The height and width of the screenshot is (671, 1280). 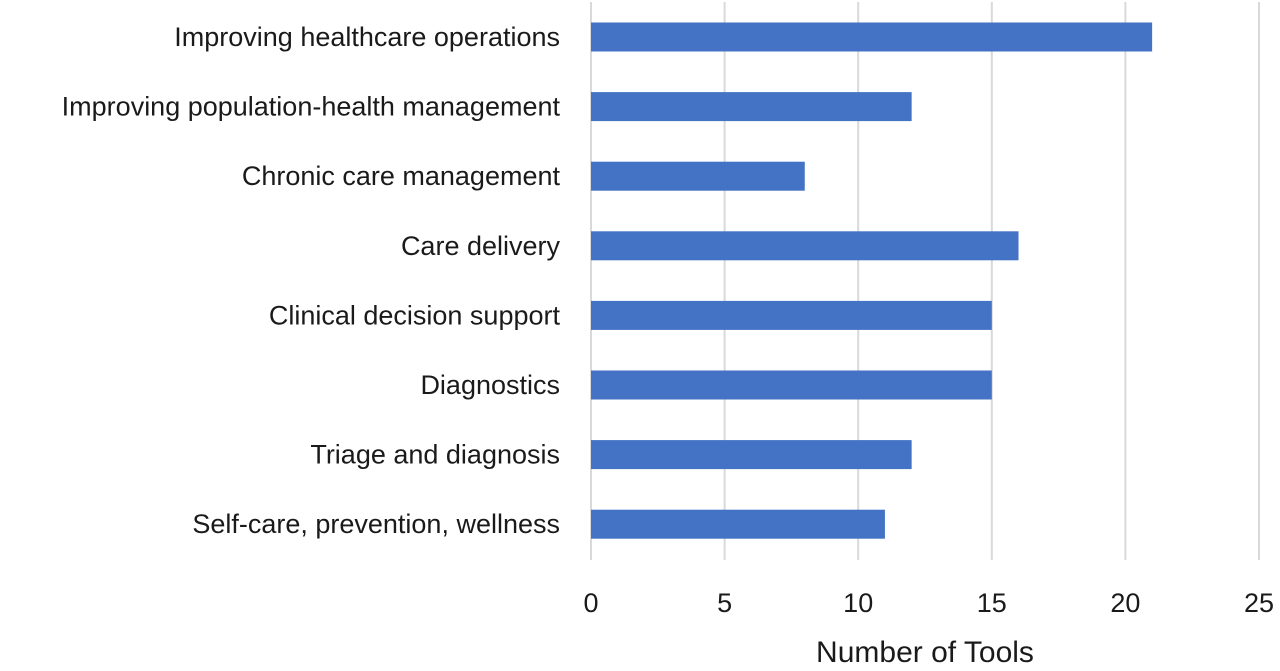 What do you see at coordinates (928, 603) in the screenshot?
I see `x-tick-labels: 0 5 10 15 20 25` at bounding box center [928, 603].